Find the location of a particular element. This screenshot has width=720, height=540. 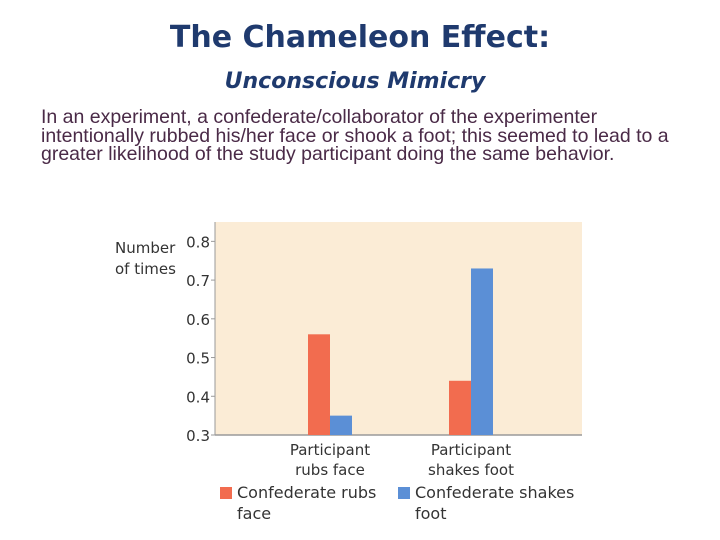

y-axis-label: Number is located at coordinates (145, 248).